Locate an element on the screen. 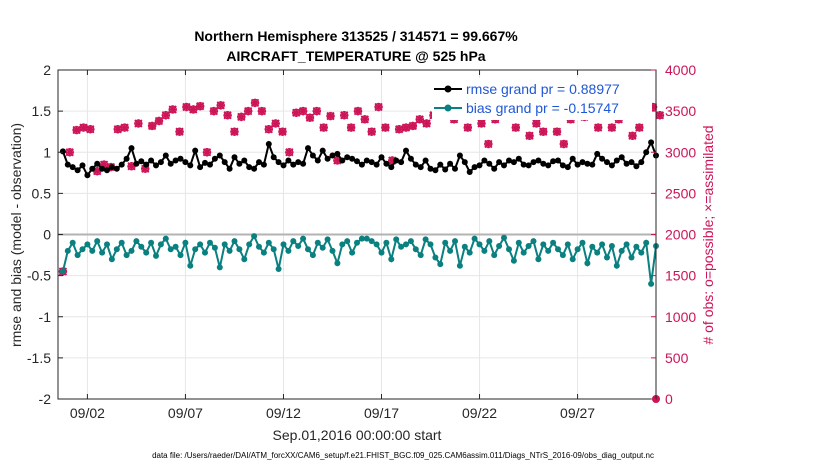  series-rmse is located at coordinates (359, 159).